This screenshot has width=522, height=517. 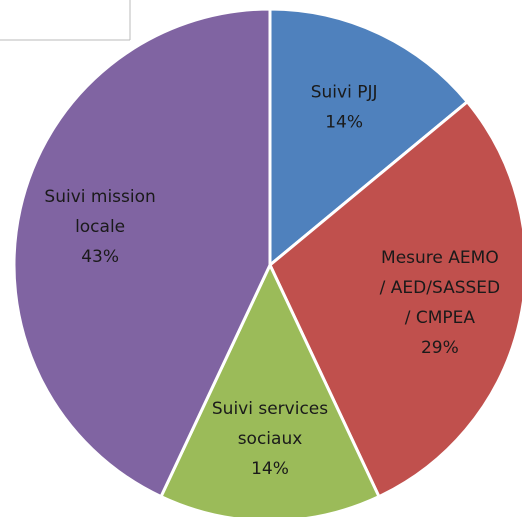 I want to click on slice-value-label: 43%, so click(x=100, y=257).